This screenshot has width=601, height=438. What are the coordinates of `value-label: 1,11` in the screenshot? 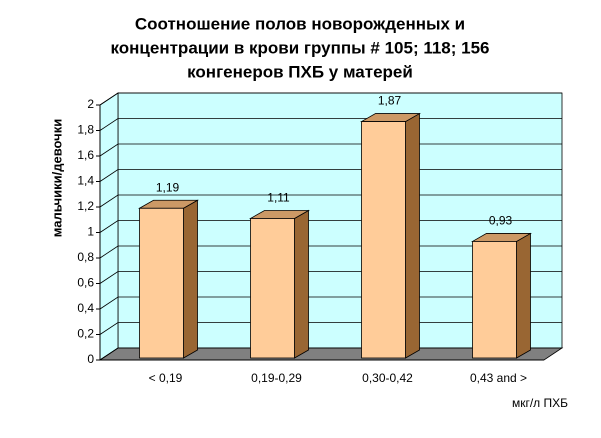 It's located at (278, 198).